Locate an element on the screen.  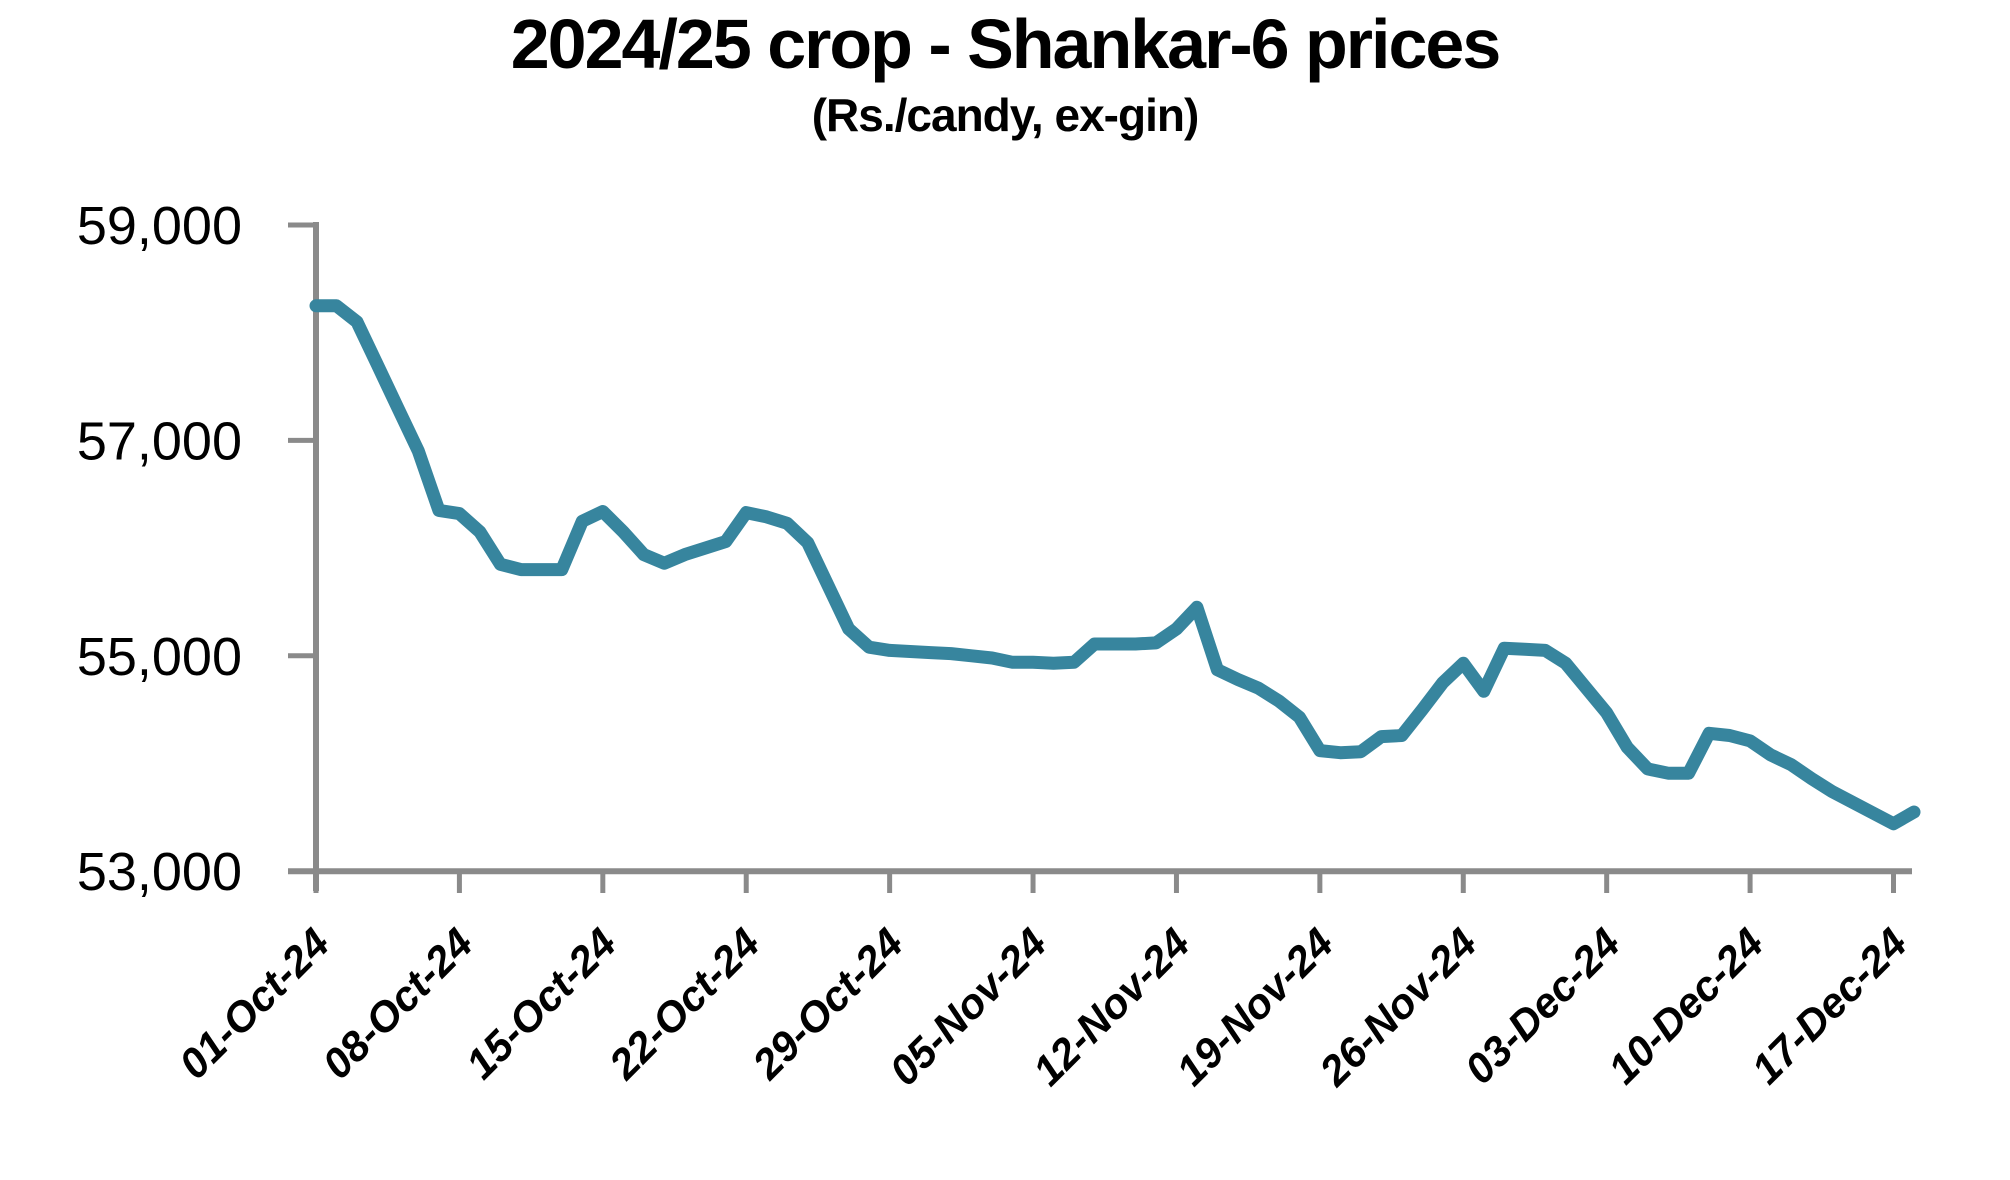
x-tick-label: 17-Dec-24 is located at coordinates (1829, 1006).